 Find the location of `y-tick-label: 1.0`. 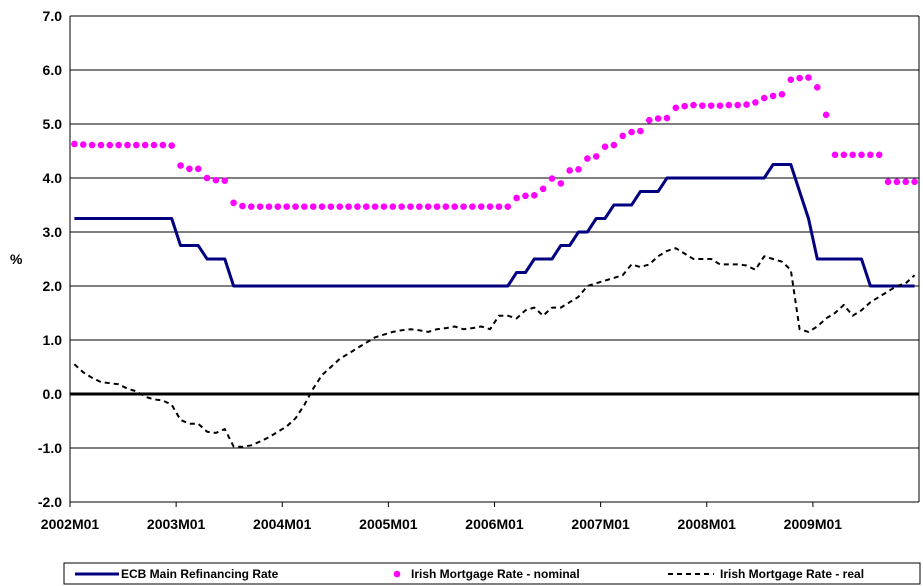

y-tick-label: 1.0 is located at coordinates (53, 340).